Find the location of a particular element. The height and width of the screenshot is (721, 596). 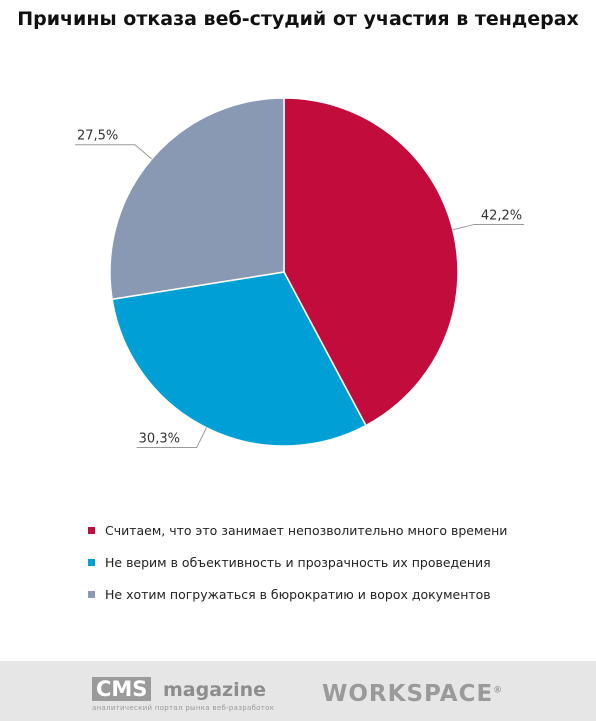

cms-logo-rest: magazine is located at coordinates (215, 690).